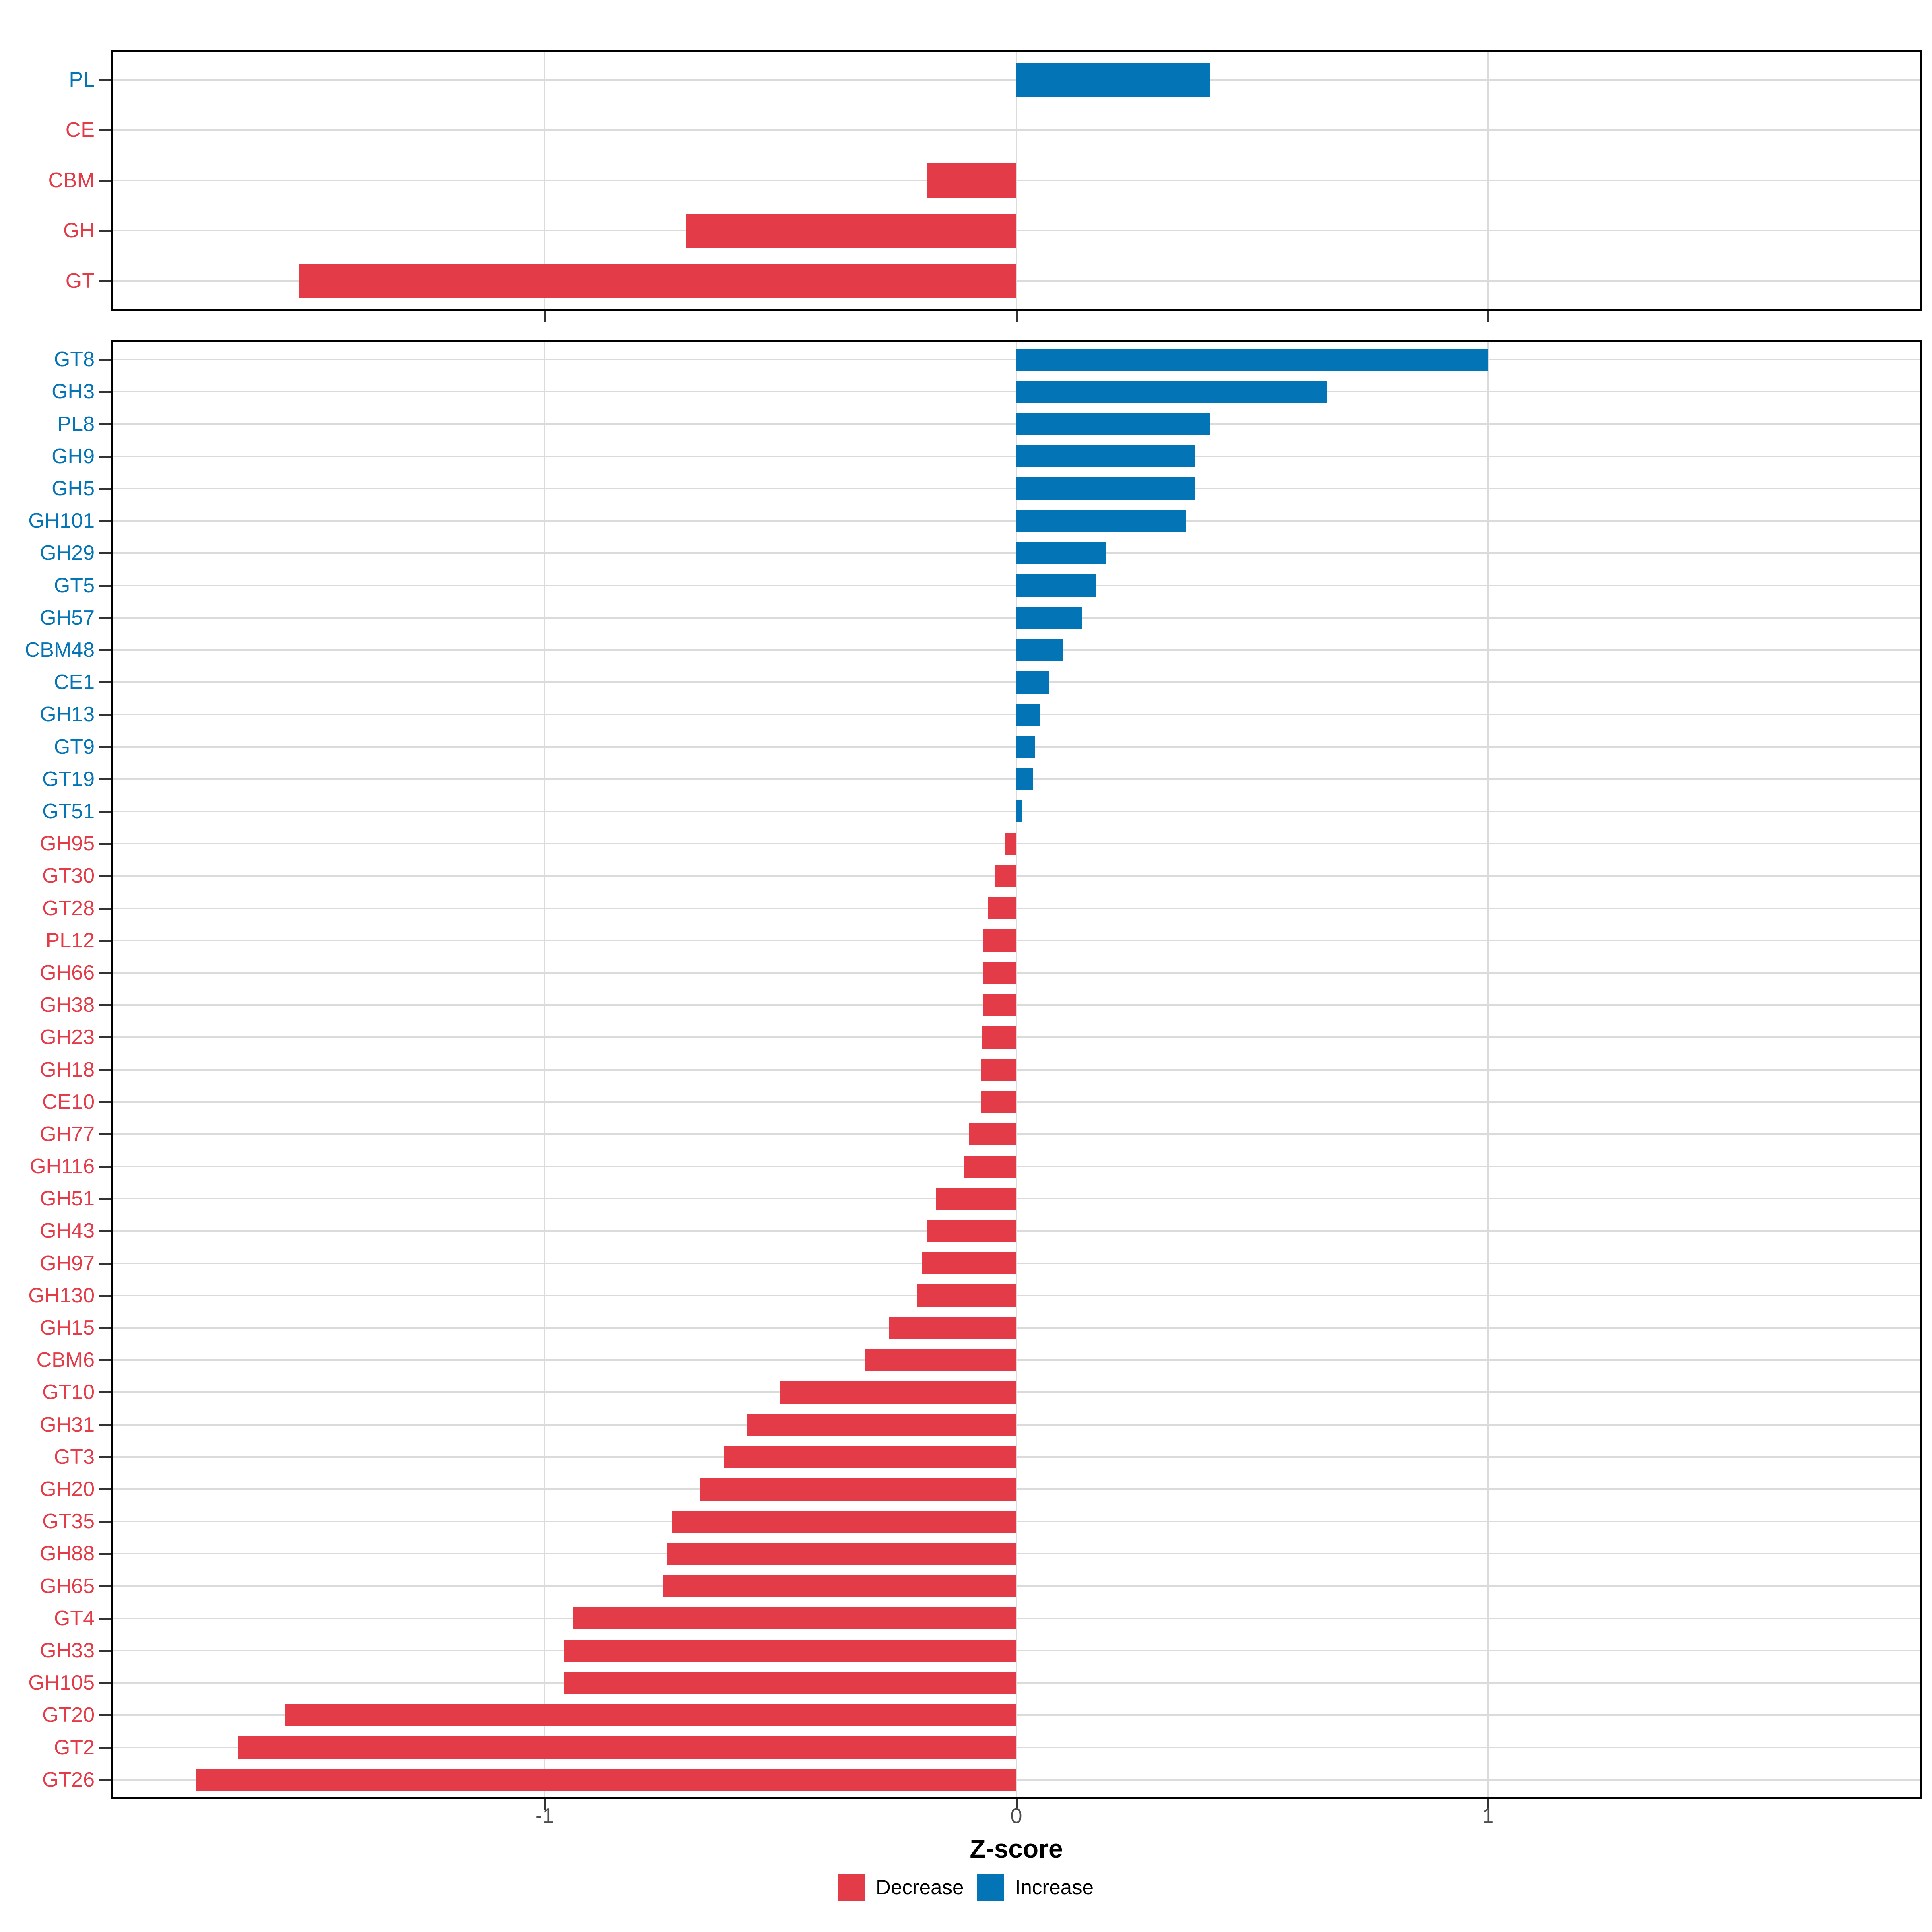 The image size is (1932, 1932). Describe the element at coordinates (790, 1651) in the screenshot. I see `bar-GH33` at that location.